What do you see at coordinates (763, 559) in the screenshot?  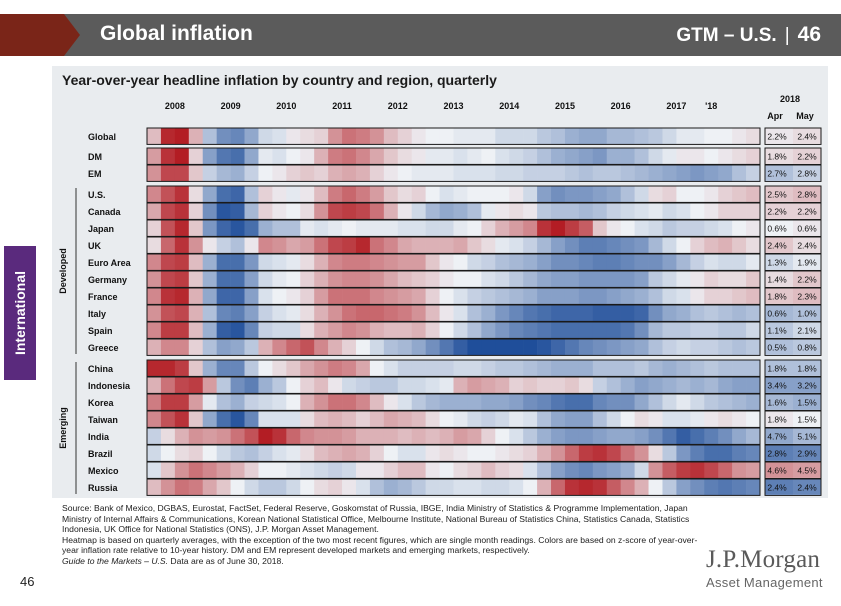 I see `logo-main: J.P.Morgan` at bounding box center [763, 559].